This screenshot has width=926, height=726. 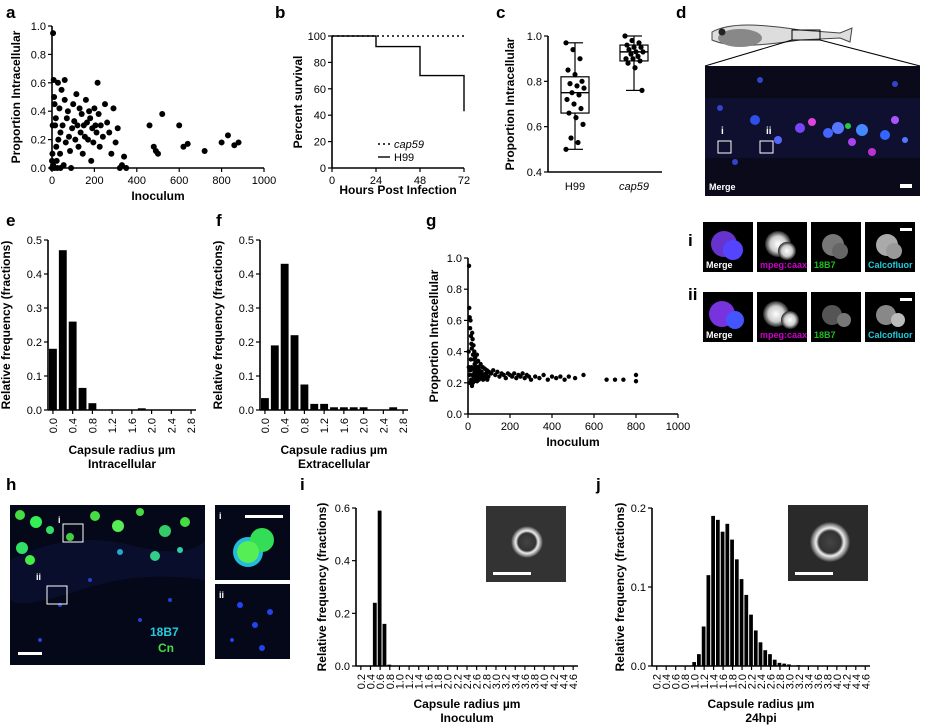 What do you see at coordinates (466, 718) in the screenshot?
I see `x-axis-sublabel: Inoculum` at bounding box center [466, 718].